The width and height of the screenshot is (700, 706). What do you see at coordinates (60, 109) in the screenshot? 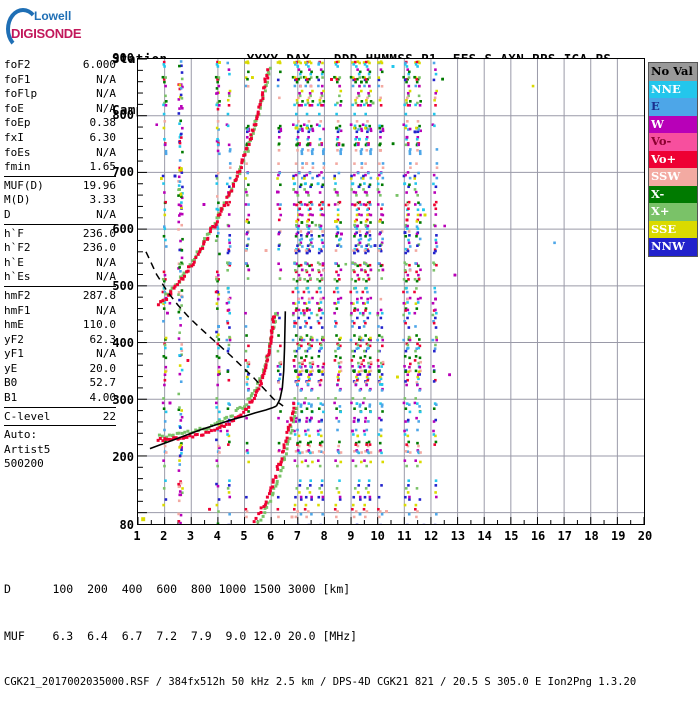
I see `param-row-foE: foE N/A` at bounding box center [60, 109].